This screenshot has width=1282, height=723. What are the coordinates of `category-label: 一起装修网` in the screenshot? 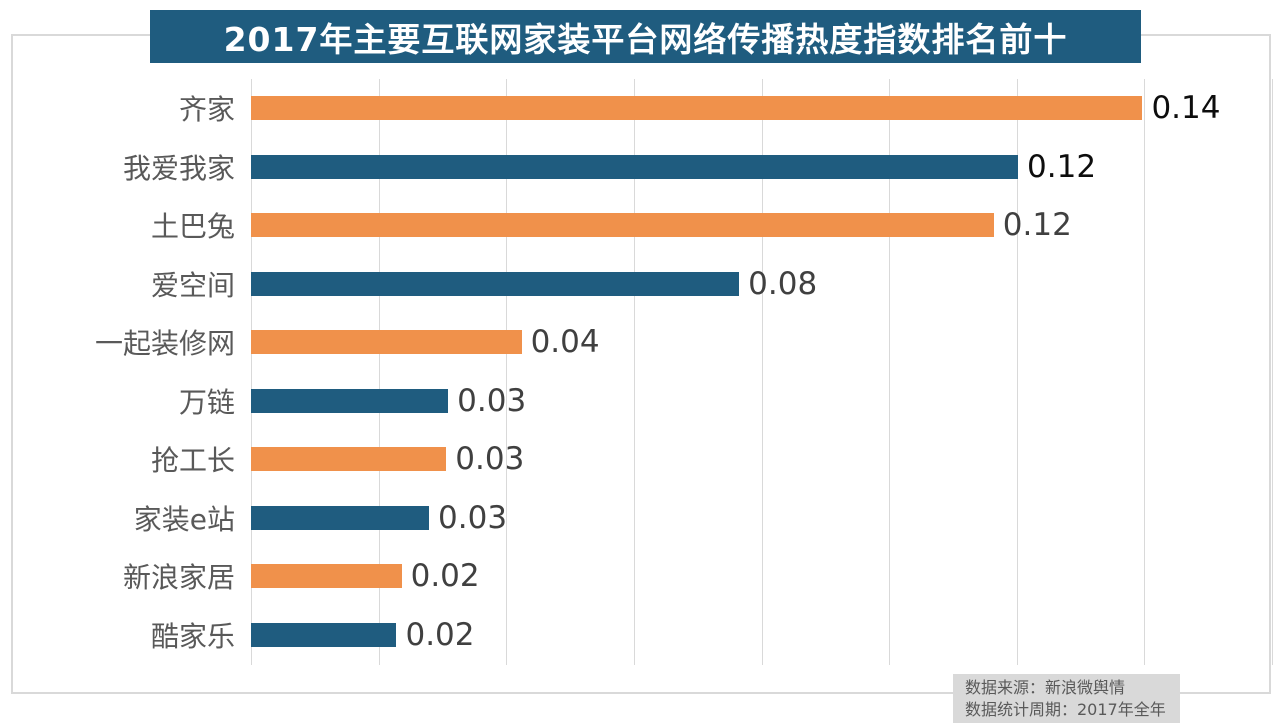 It's located at (164, 344).